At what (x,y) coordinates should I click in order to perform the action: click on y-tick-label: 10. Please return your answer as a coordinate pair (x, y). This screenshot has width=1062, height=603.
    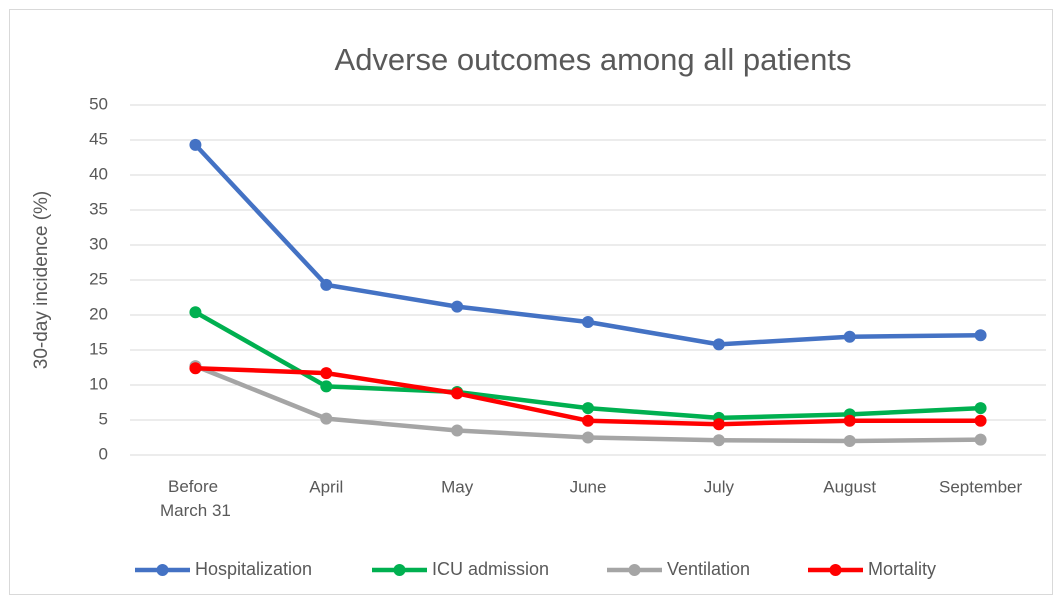
    Looking at the image, I should click on (98, 383).